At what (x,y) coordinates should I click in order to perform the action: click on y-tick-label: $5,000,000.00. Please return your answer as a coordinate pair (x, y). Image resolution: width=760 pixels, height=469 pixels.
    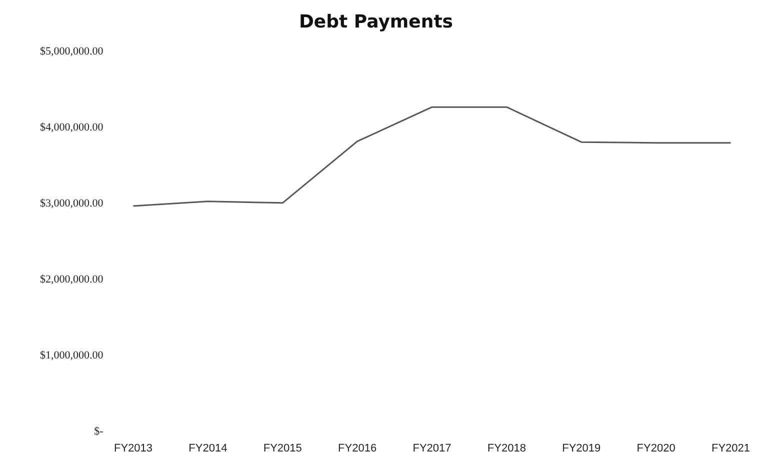
    Looking at the image, I should click on (72, 51).